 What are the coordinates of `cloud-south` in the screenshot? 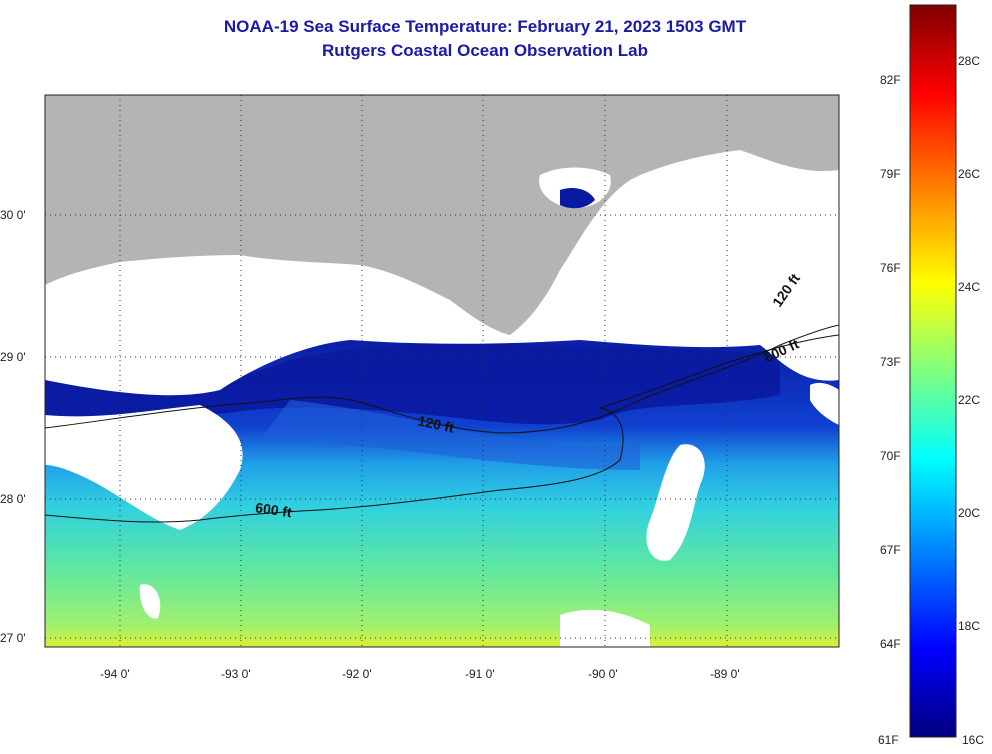 It's located at (605, 628).